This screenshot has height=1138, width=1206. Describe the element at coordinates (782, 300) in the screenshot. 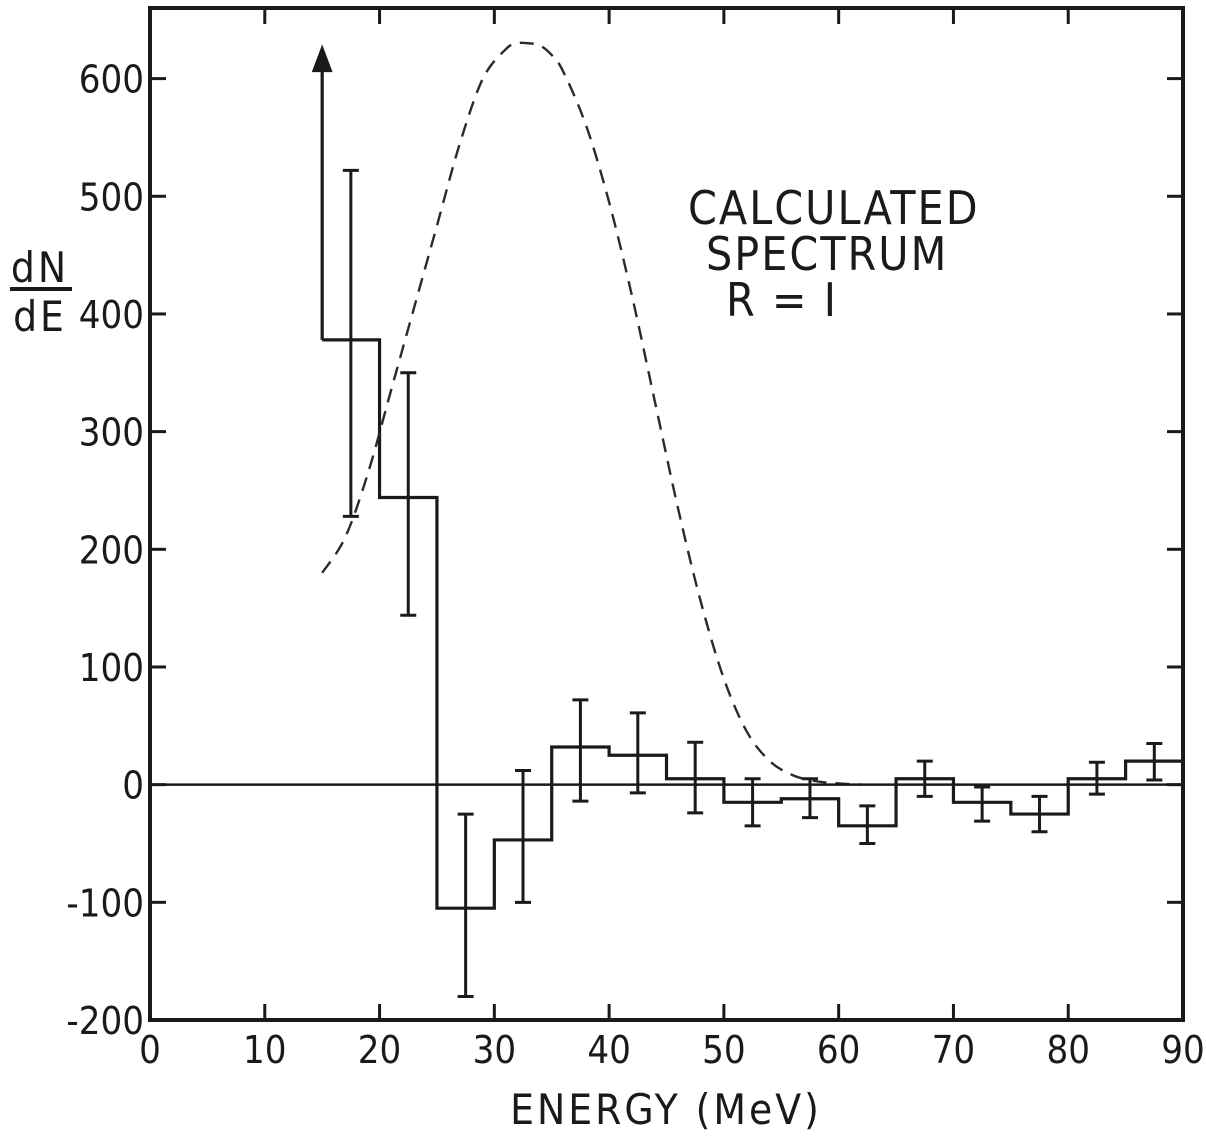

I see `annotation-r-equals: R = I` at that location.